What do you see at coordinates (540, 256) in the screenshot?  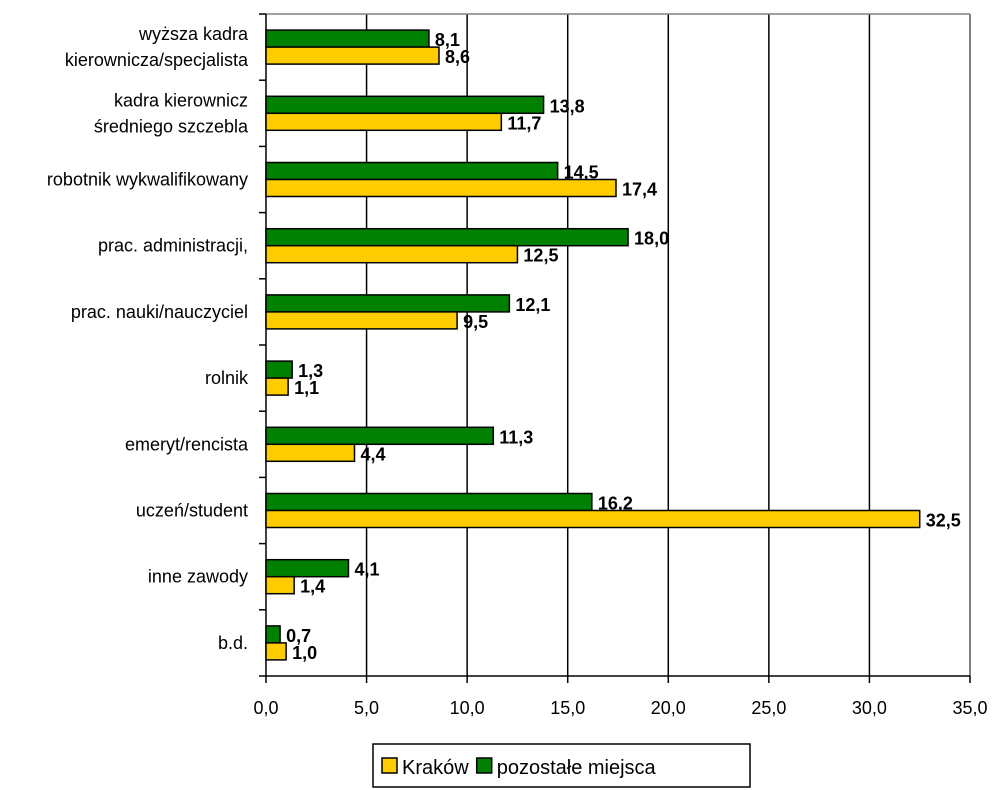 I see `data-label: 12,5` at bounding box center [540, 256].